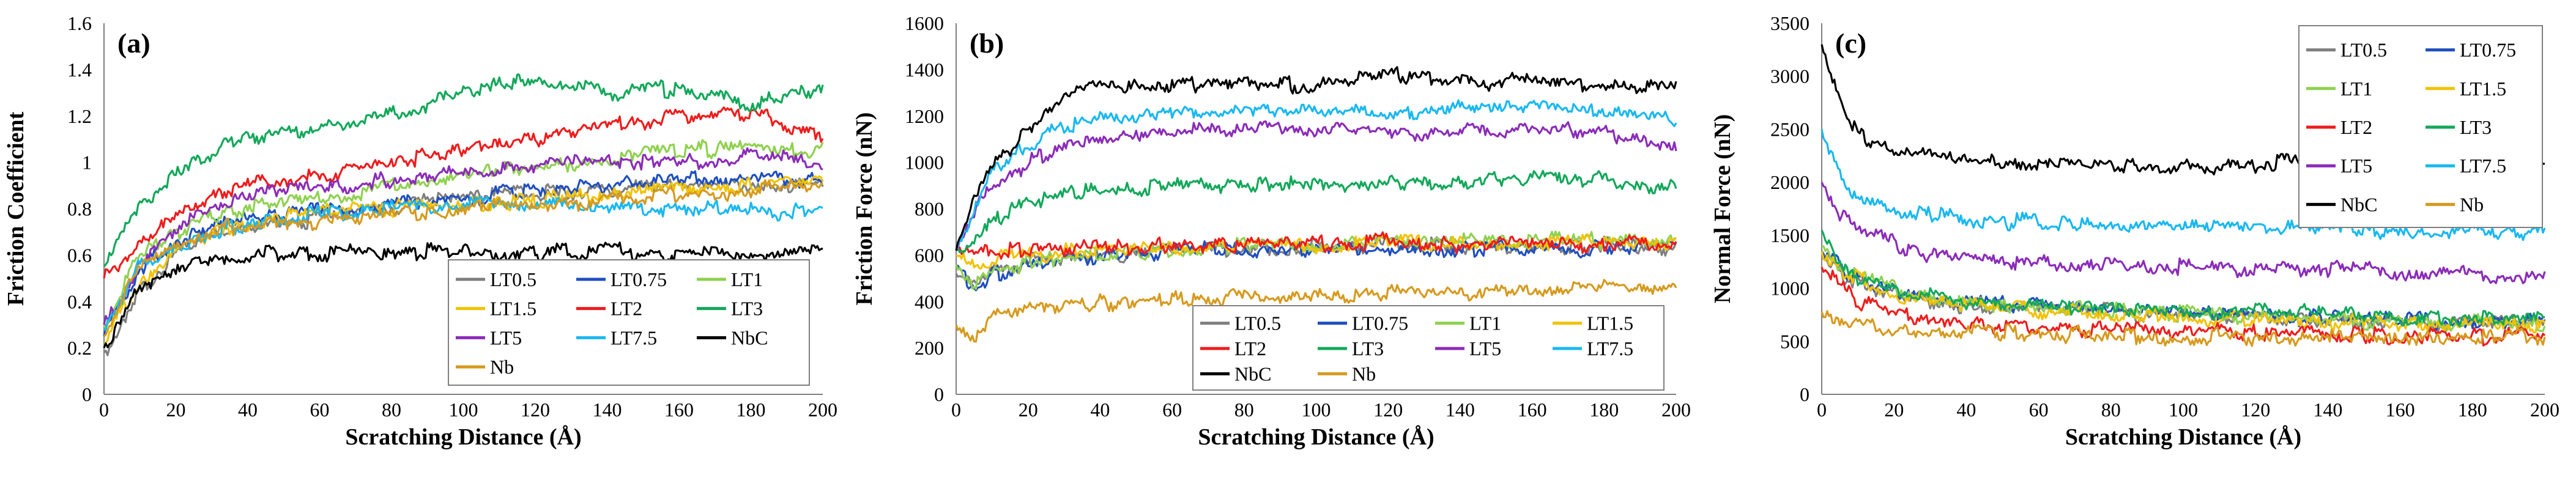 Image resolution: width=2576 pixels, height=483 pixels. Describe the element at coordinates (79, 209) in the screenshot. I see `y-tick-label: 0.8` at that location.